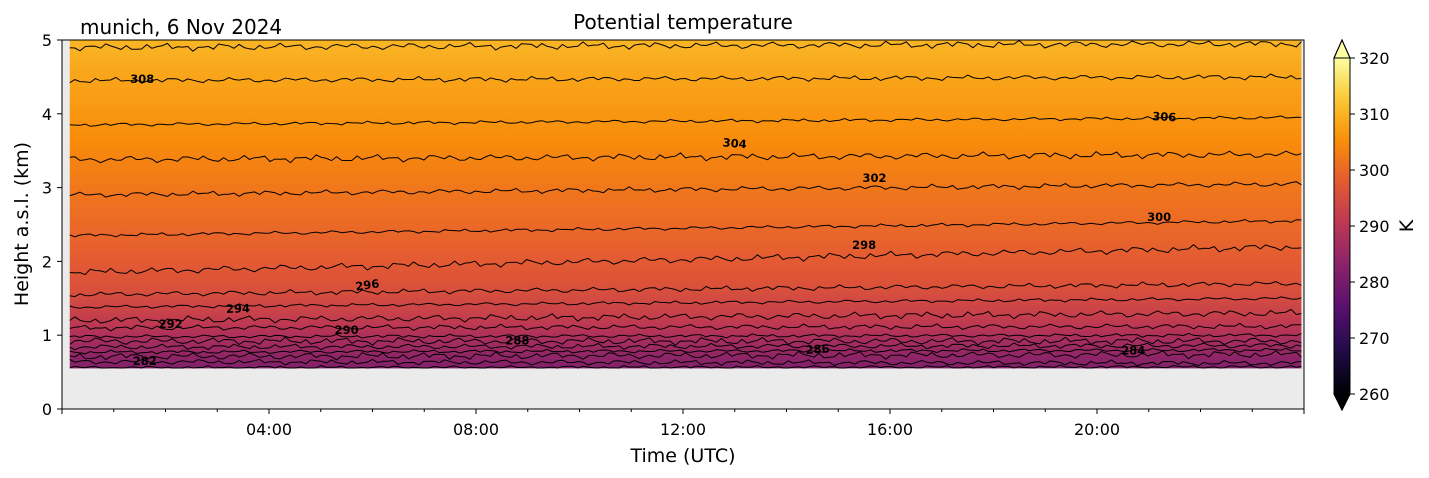 The width and height of the screenshot is (1429, 478). Describe the element at coordinates (47, 188) in the screenshot. I see `y-tick-label: 3` at that location.